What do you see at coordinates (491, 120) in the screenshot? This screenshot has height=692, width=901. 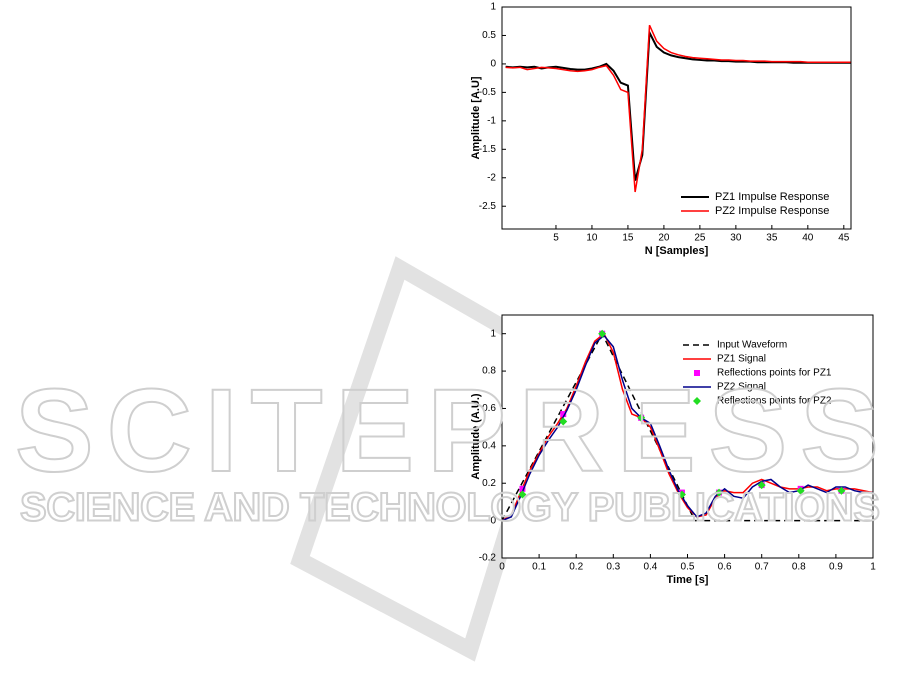 I see `y-tick-label: -1` at bounding box center [491, 120].